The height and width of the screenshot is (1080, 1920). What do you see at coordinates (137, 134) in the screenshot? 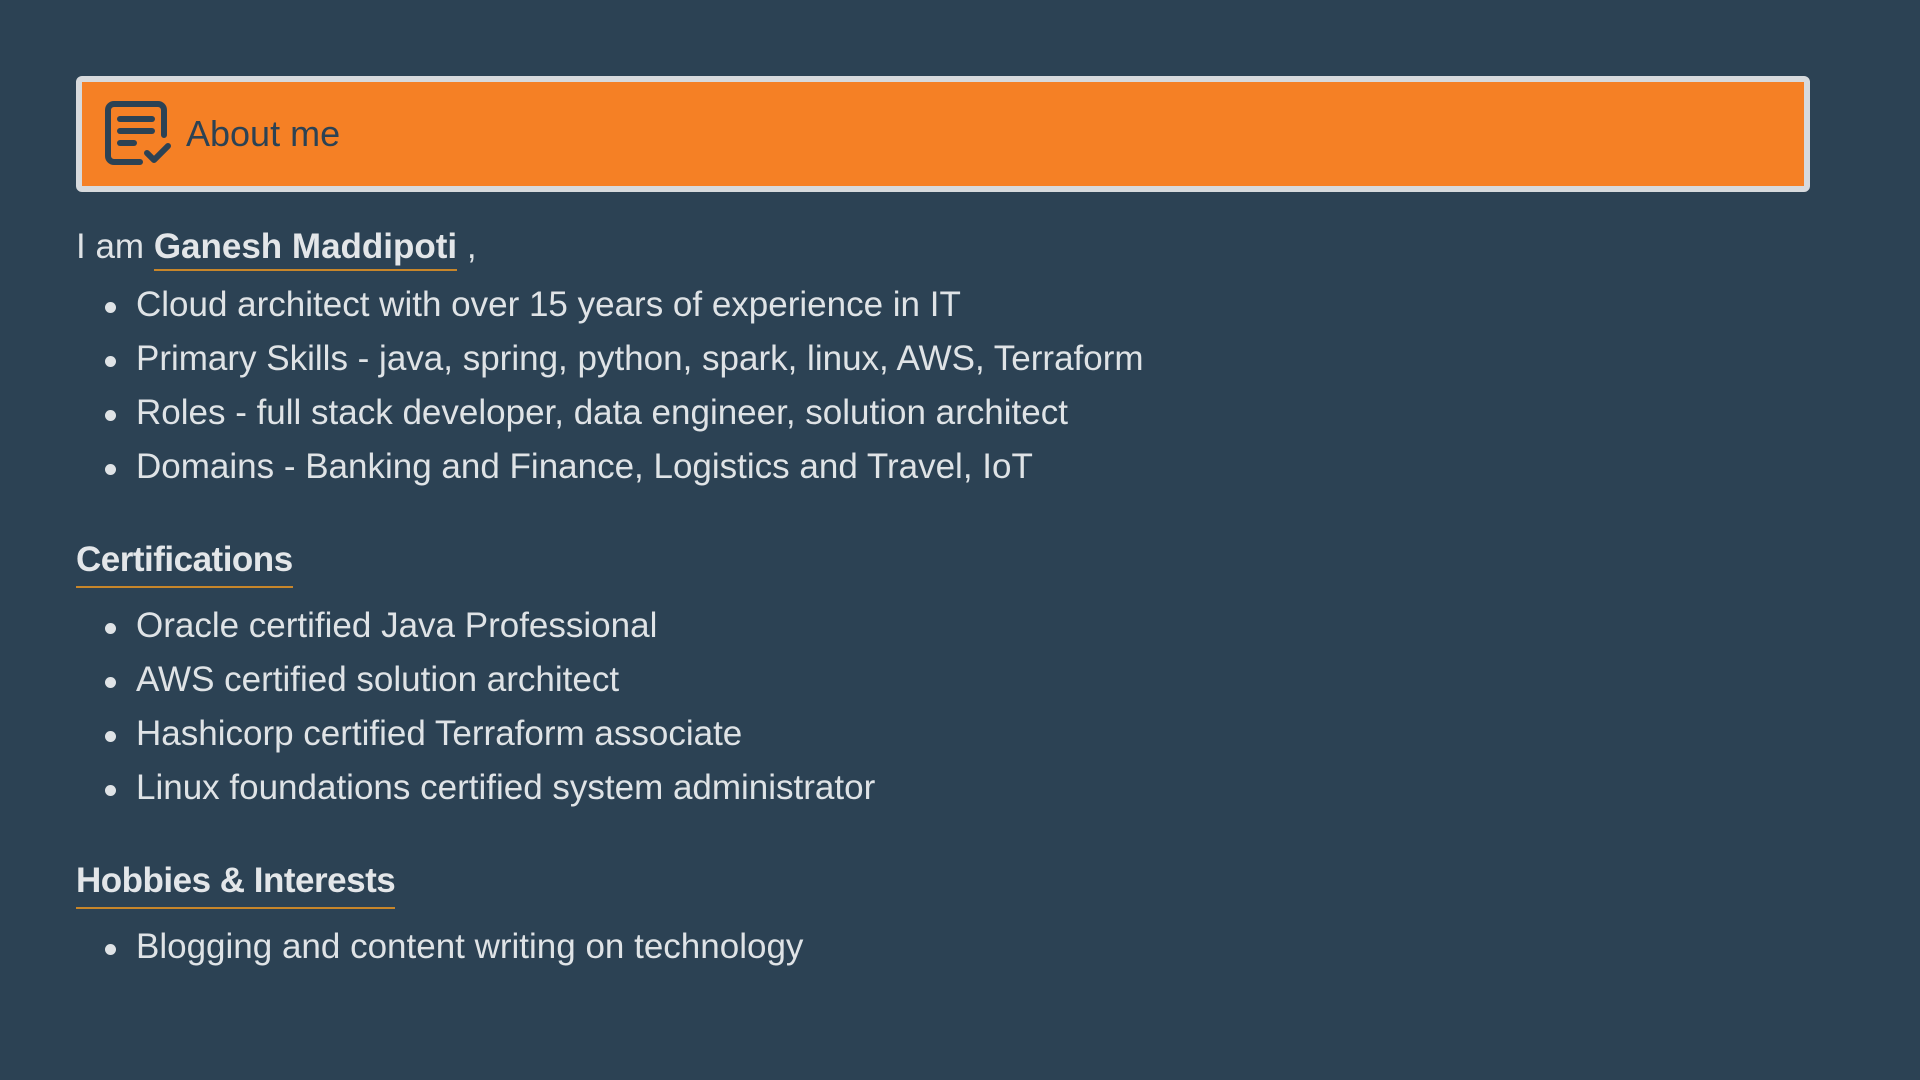
I see `document-check-icon` at bounding box center [137, 134].